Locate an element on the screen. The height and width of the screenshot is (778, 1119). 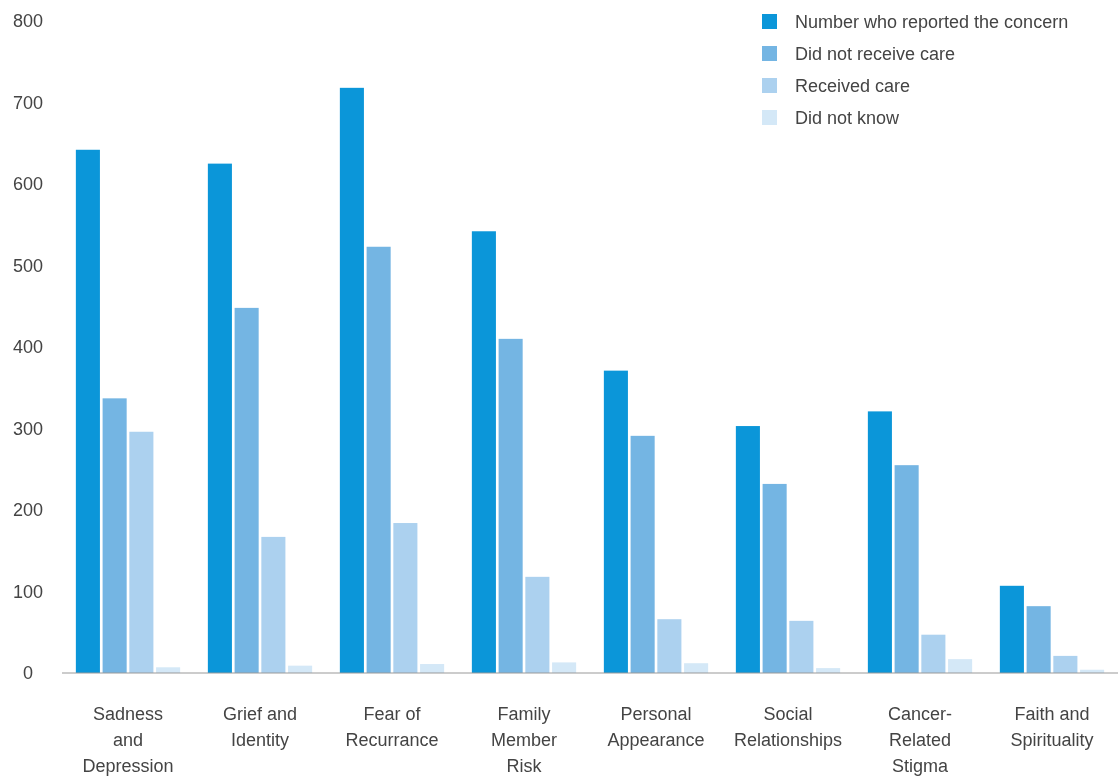
y-tick-label: 200 is located at coordinates (28, 510).